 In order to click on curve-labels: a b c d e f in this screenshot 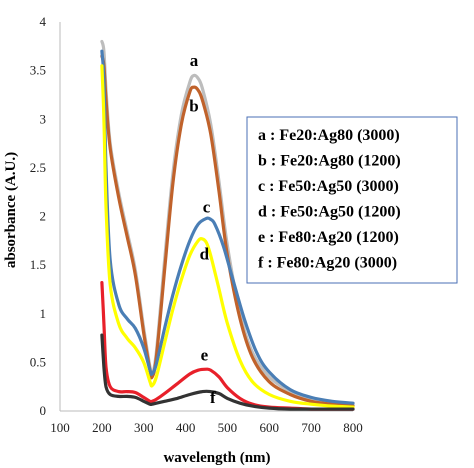, I will do `click(202, 229)`.